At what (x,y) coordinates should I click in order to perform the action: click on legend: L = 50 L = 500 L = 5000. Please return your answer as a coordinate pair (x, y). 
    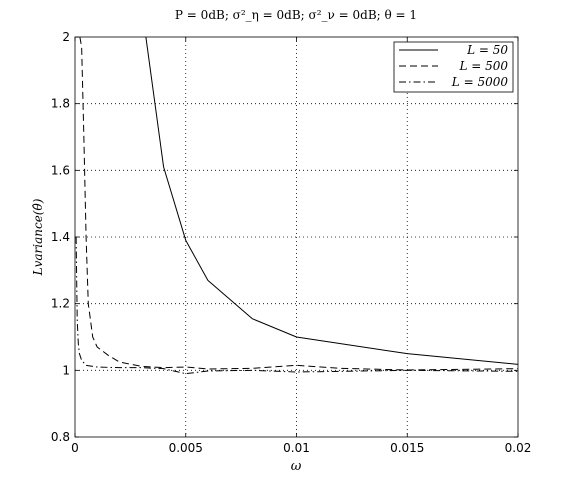
    Looking at the image, I should click on (453, 67).